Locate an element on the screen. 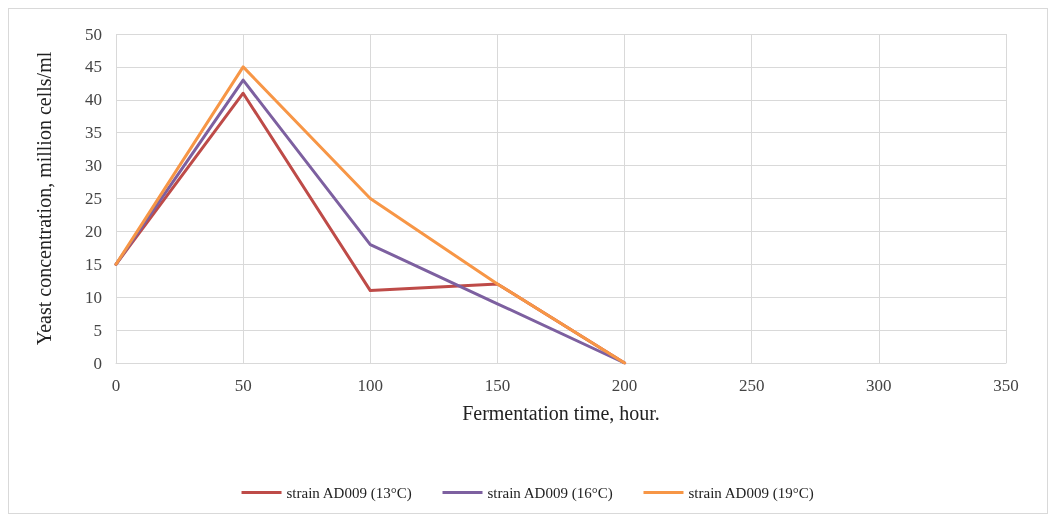 The height and width of the screenshot is (522, 1056). x-tick-label: 0 is located at coordinates (116, 385).